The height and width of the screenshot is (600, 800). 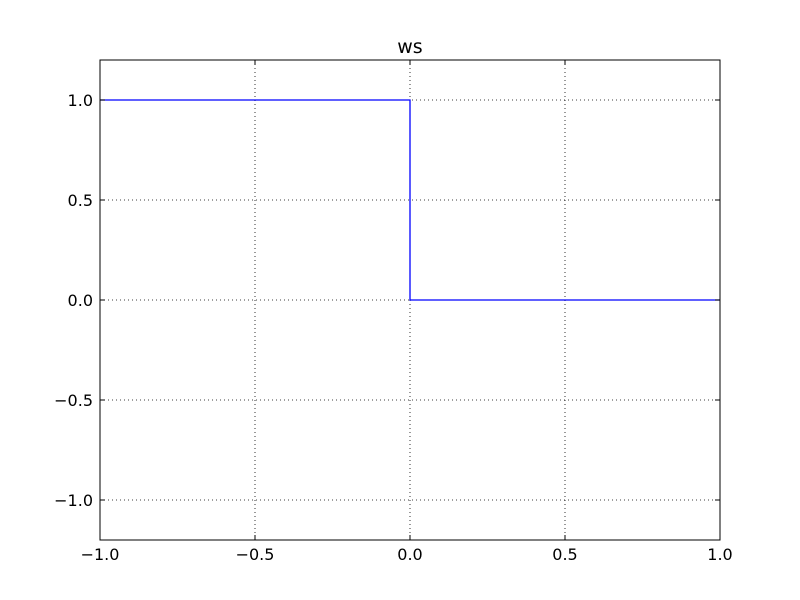 What do you see at coordinates (409, 554) in the screenshot?
I see `x-tick-label: 0.0` at bounding box center [409, 554].